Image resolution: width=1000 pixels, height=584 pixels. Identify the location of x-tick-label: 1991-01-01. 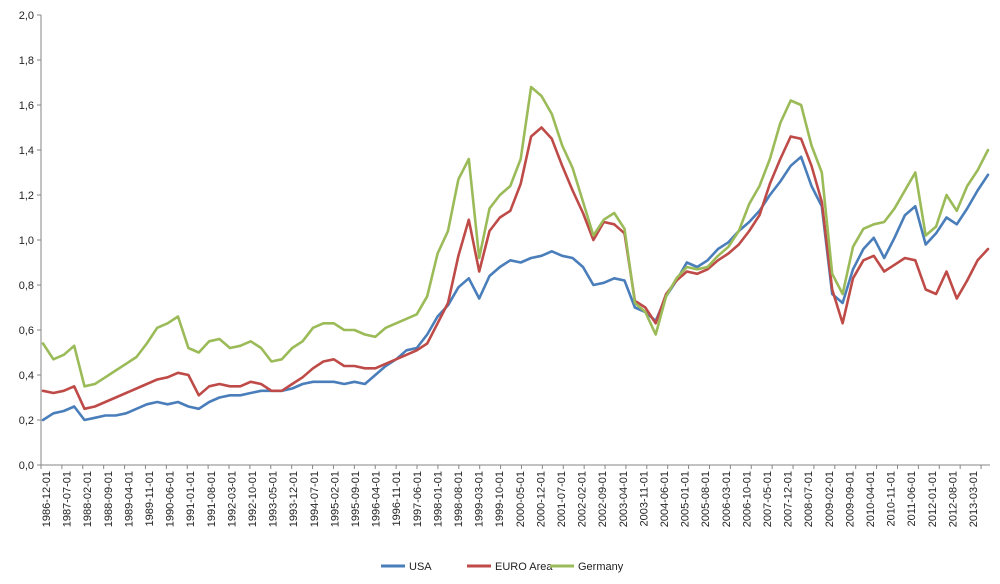
(191, 499).